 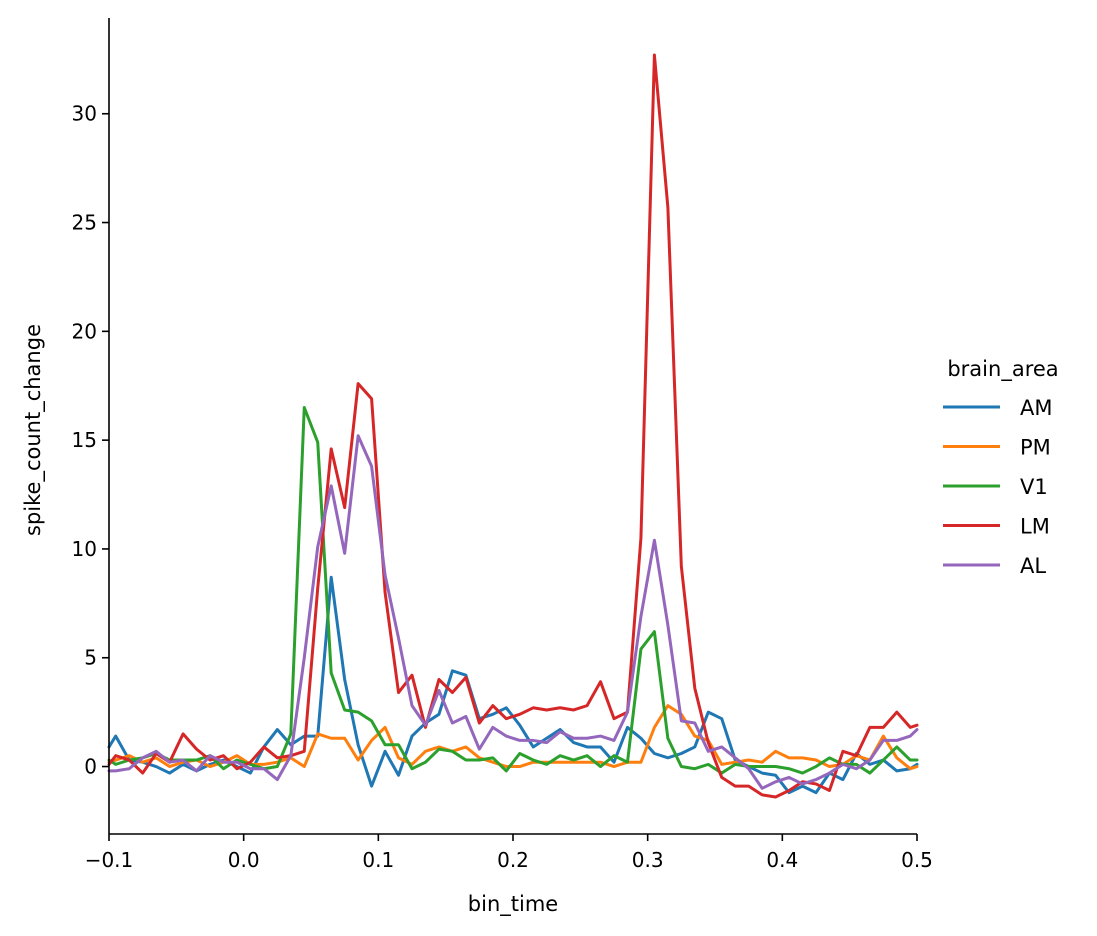 I want to click on legend: brain_area AM PM V1 LM AL, so click(x=1001, y=467).